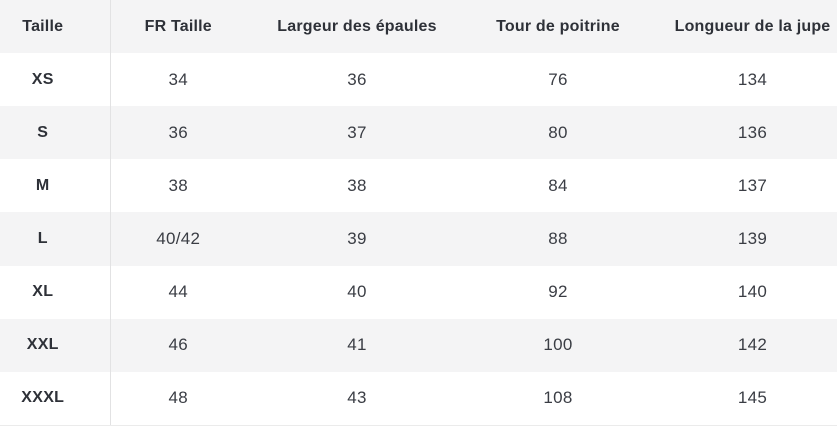 This screenshot has height=426, width=837. What do you see at coordinates (55, 80) in the screenshot?
I see `size-cell: XS` at bounding box center [55, 80].